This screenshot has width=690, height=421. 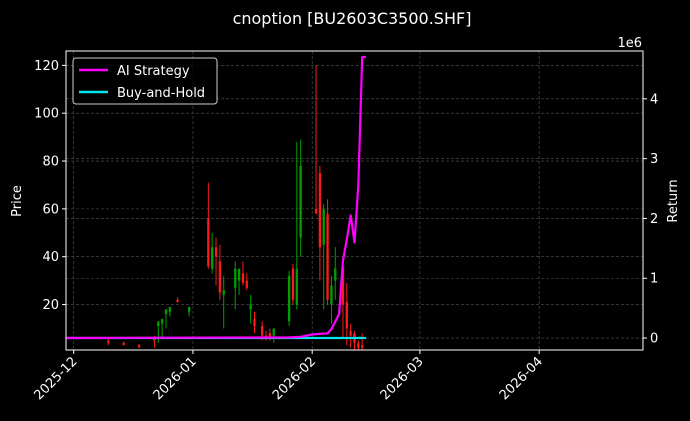 What do you see at coordinates (654, 99) in the screenshot?
I see `y-tick-label-right: 4` at bounding box center [654, 99].